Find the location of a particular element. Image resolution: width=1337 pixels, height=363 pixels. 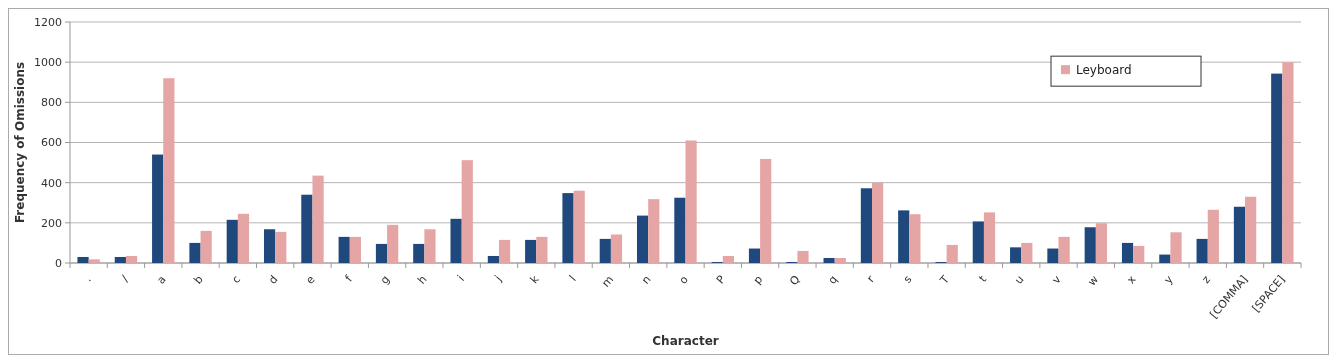

x-tick-label: d is located at coordinates (273, 280).